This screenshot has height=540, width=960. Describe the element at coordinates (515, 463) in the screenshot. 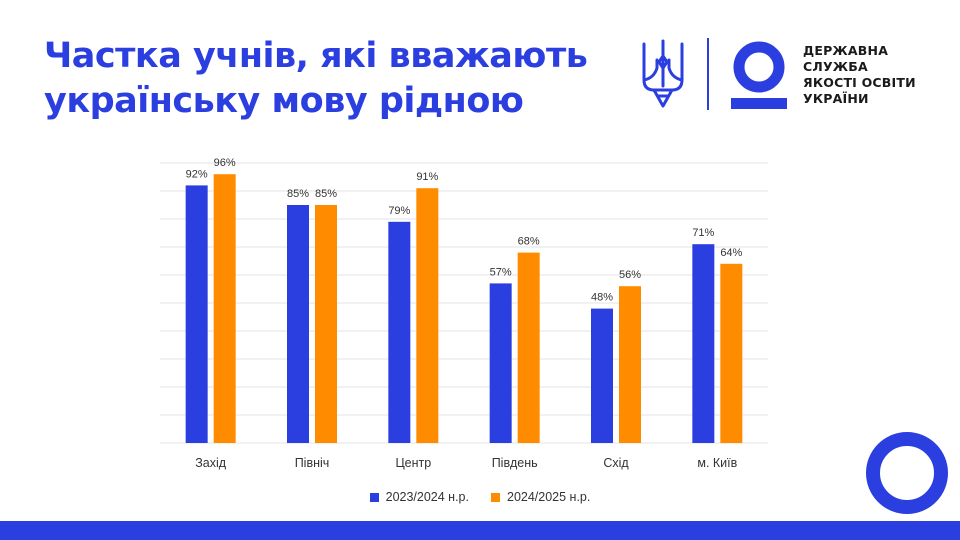

I see `x-tick-label: Південь` at that location.